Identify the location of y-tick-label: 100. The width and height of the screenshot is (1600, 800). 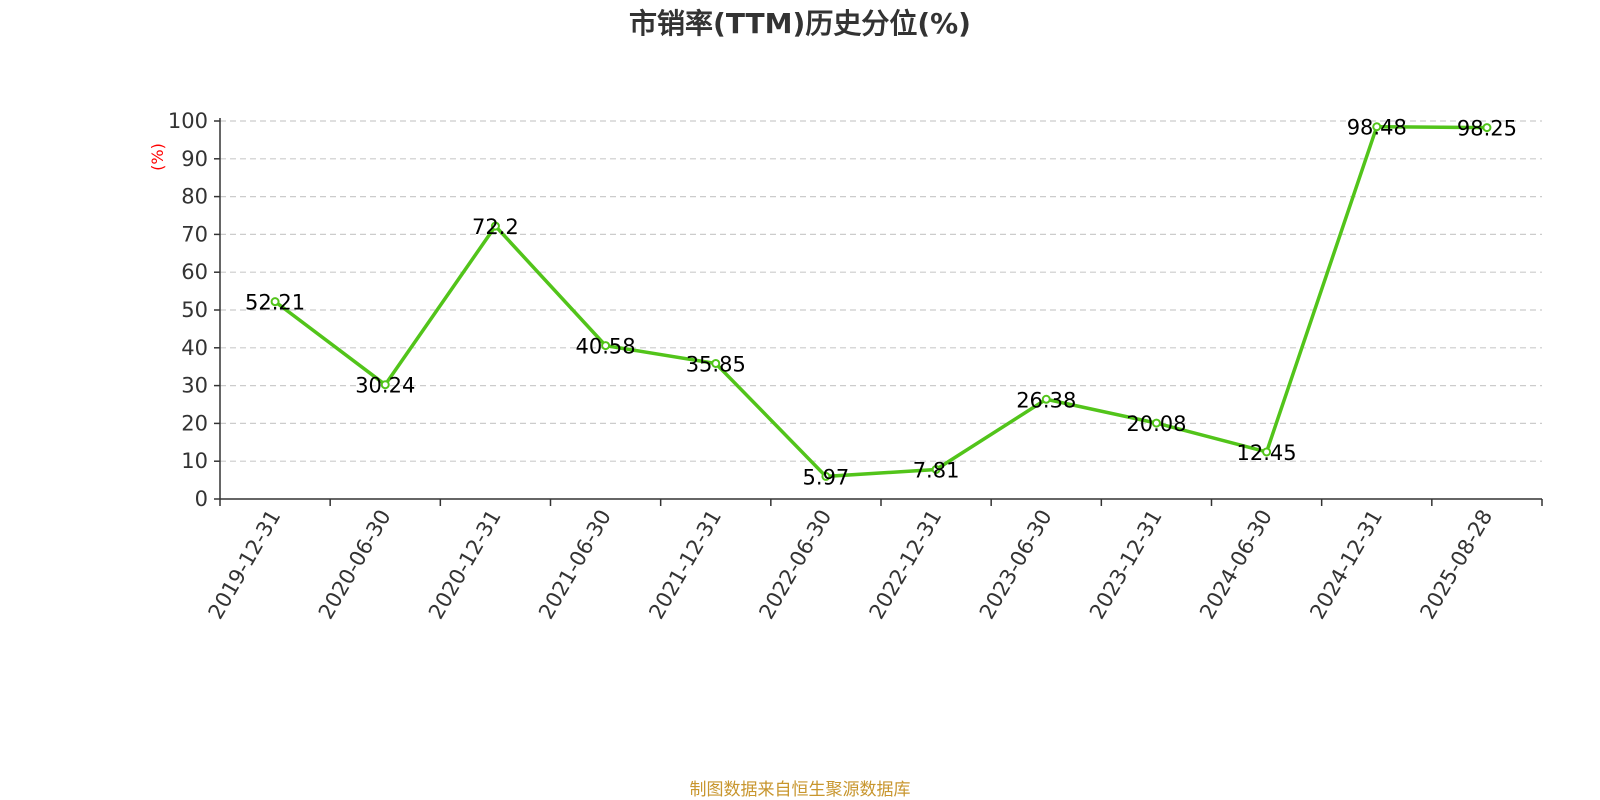
(188, 121).